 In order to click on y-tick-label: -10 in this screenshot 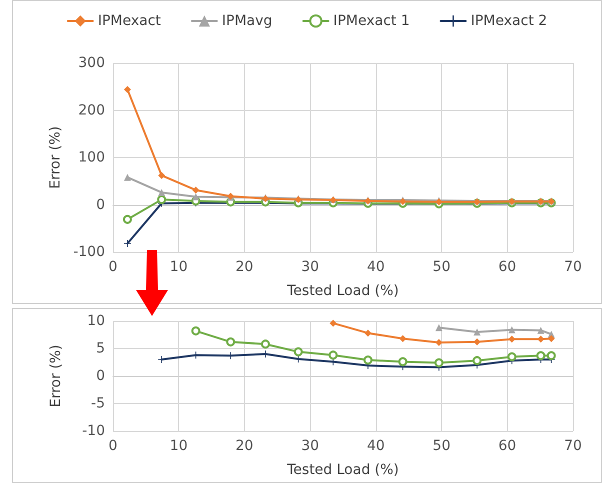, I will do `click(93, 431)`.